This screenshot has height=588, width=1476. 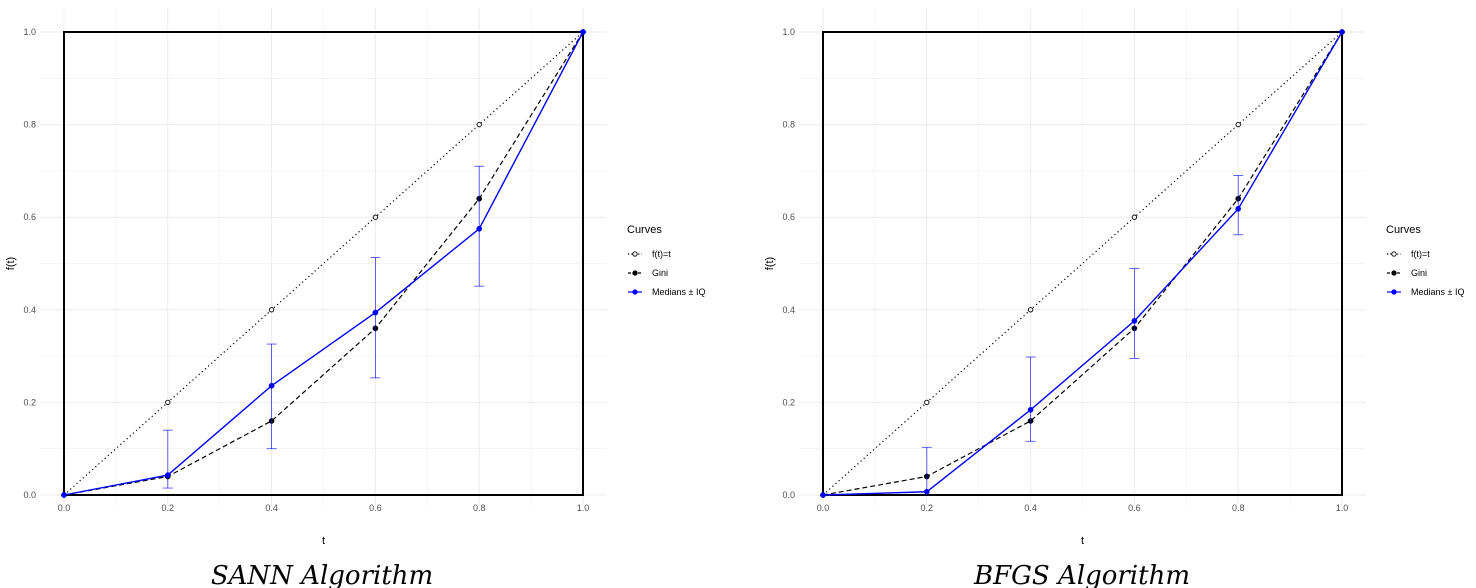 I want to click on chart-caption: SANN Algorithm, so click(x=322, y=574).